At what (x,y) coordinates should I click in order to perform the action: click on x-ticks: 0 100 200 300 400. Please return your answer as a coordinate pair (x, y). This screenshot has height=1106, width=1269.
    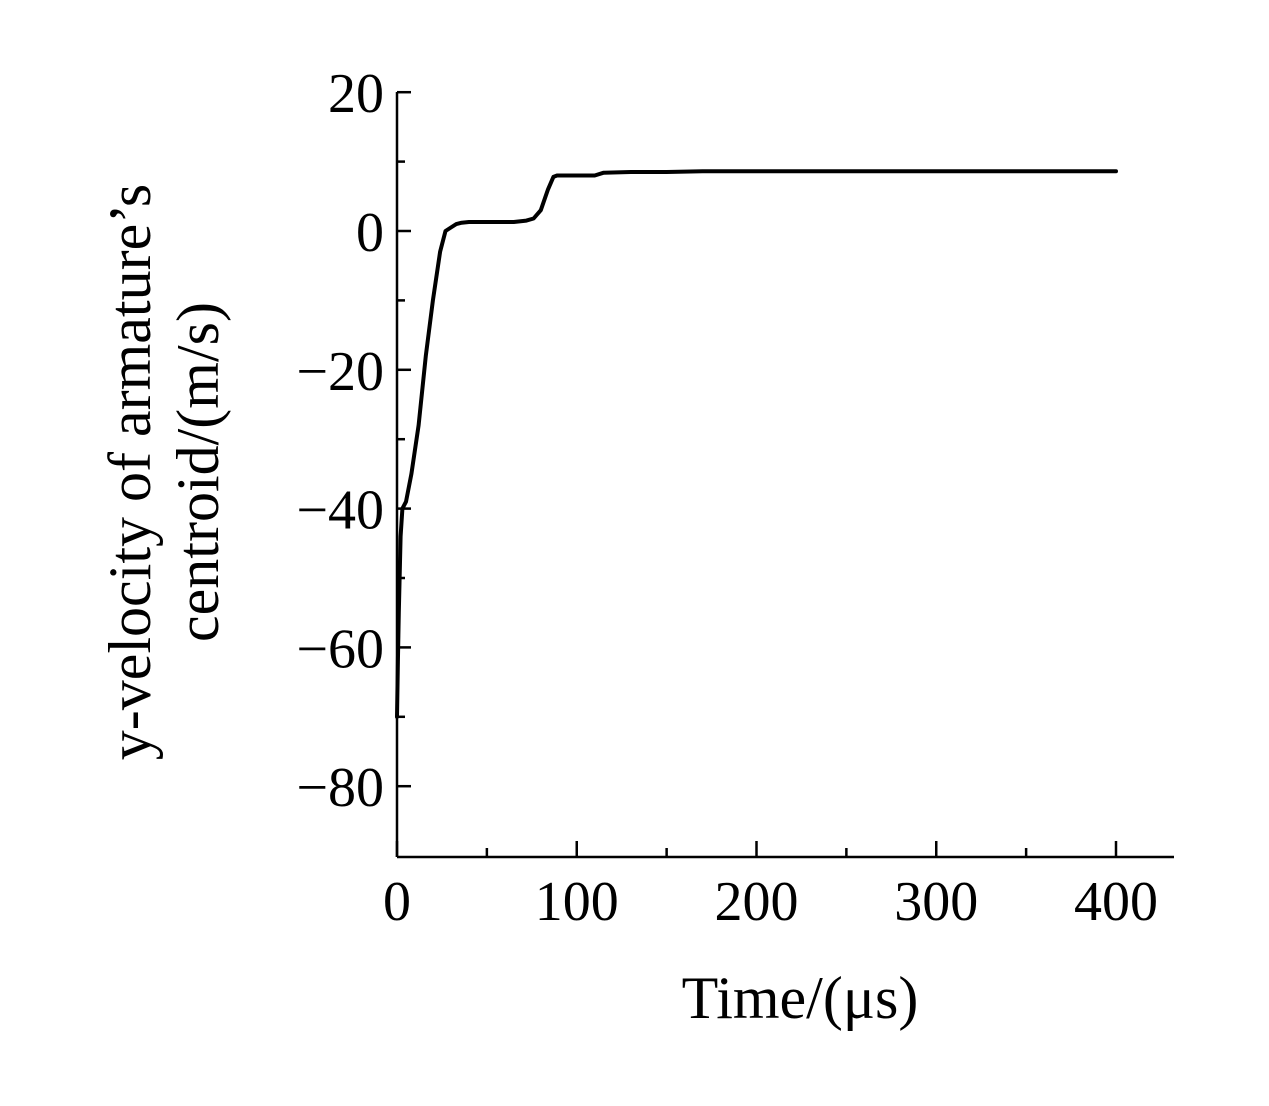
    Looking at the image, I should click on (770, 887).